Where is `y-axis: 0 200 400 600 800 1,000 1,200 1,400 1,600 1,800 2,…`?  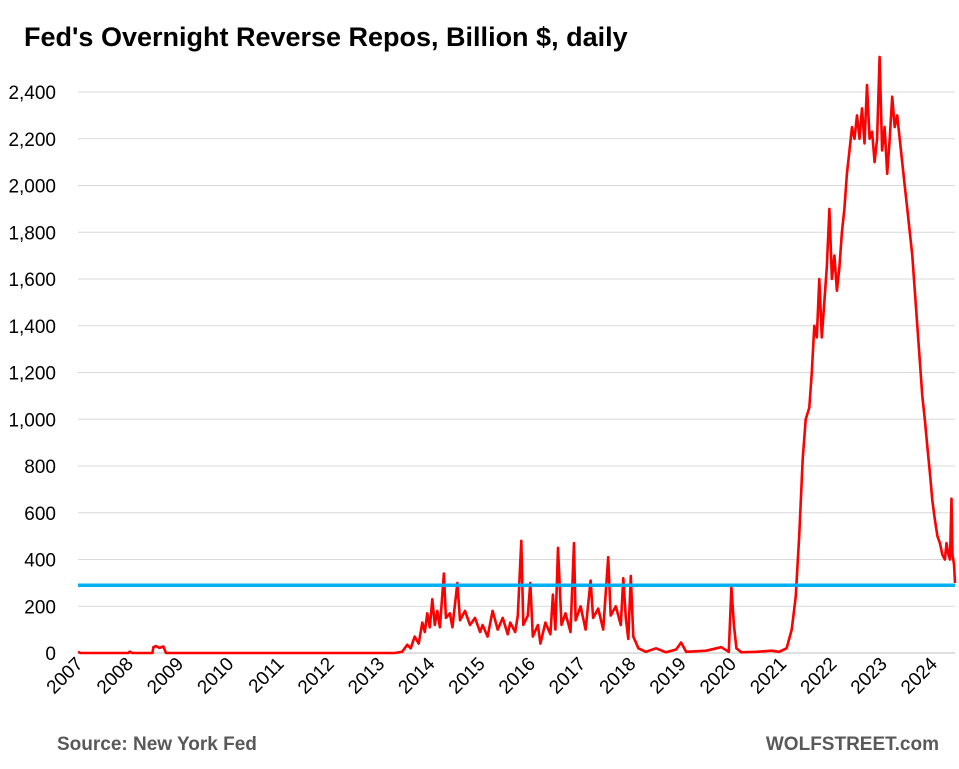 y-axis: 0 200 400 600 800 1,000 1,200 1,400 1,600 1,800 2,… is located at coordinates (32, 374).